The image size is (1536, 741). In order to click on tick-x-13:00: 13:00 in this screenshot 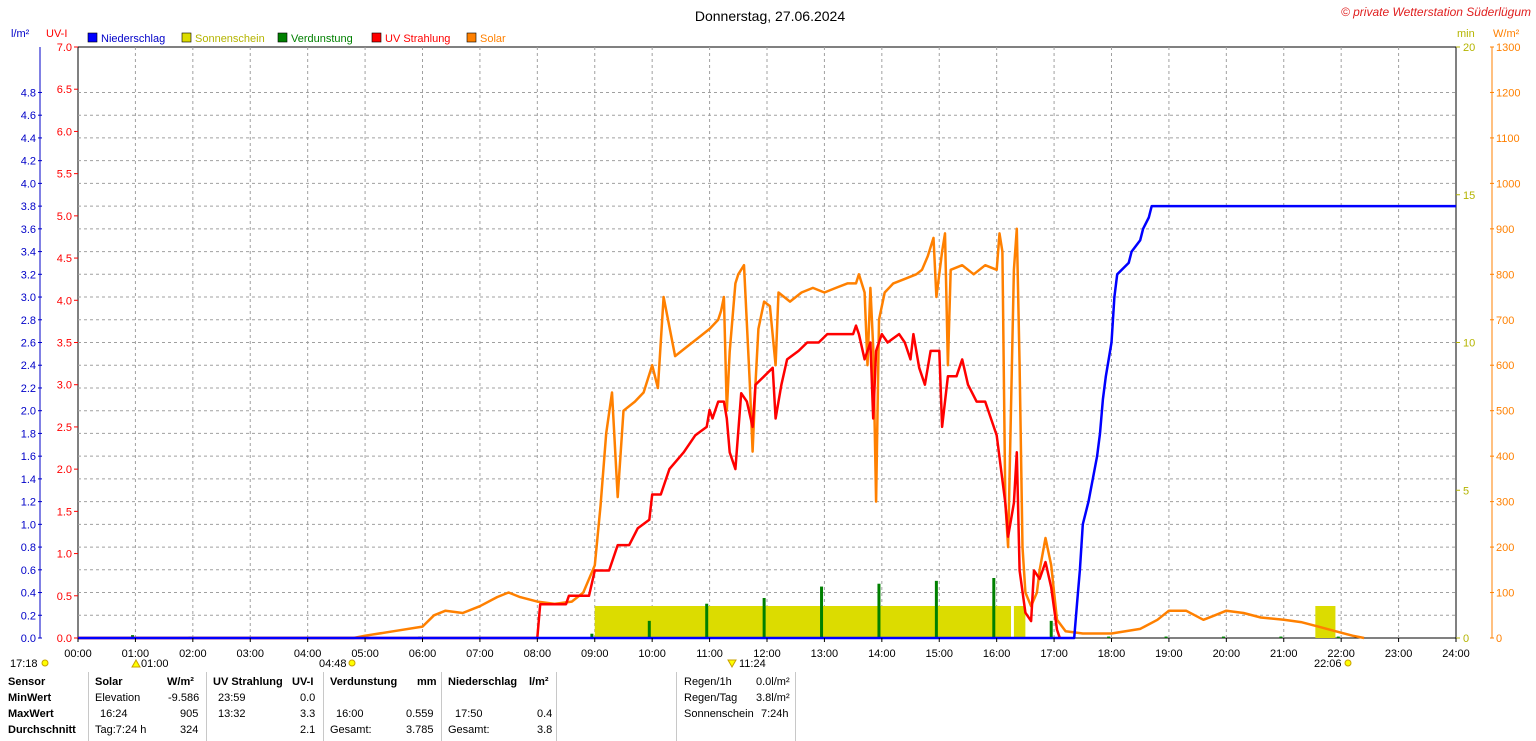, I will do `click(825, 654)`.